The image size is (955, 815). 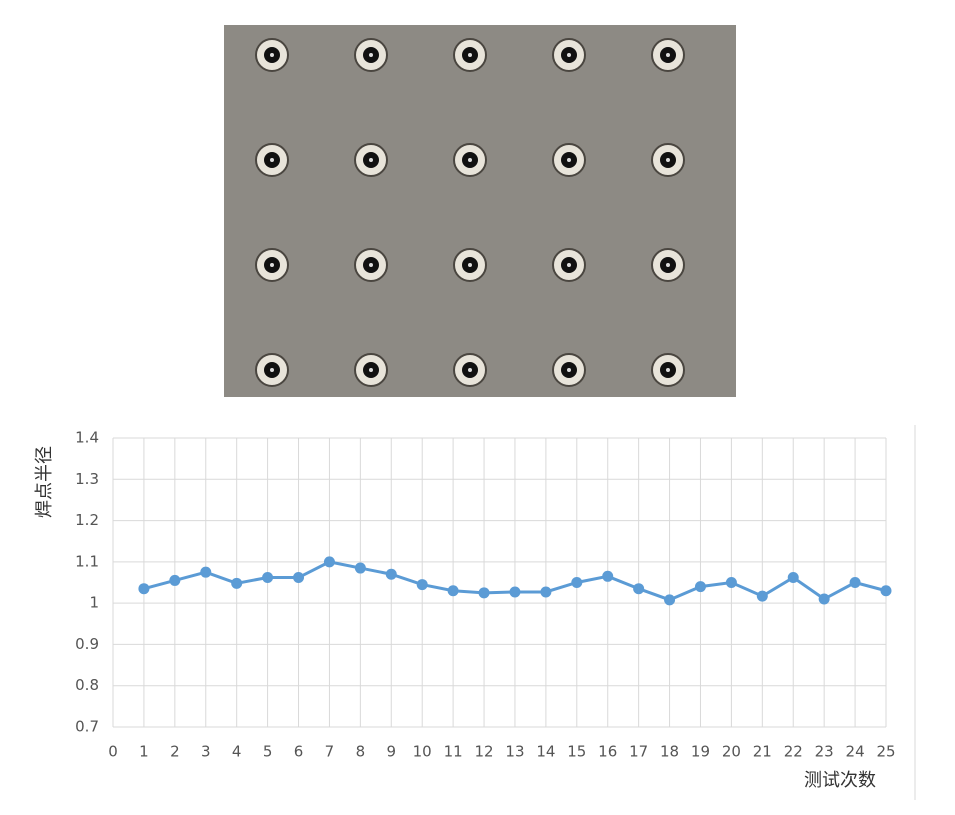 What do you see at coordinates (483, 752) in the screenshot?
I see `x-tick-label: 12` at bounding box center [483, 752].